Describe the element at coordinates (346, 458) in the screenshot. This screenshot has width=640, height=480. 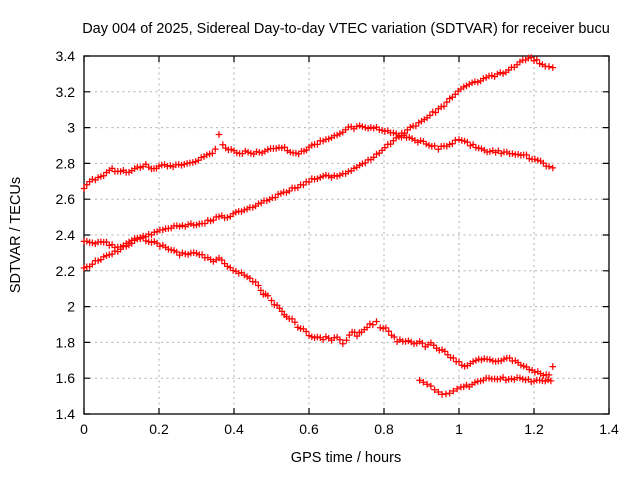
I see `x-axis-label: GPS time / hours` at that location.